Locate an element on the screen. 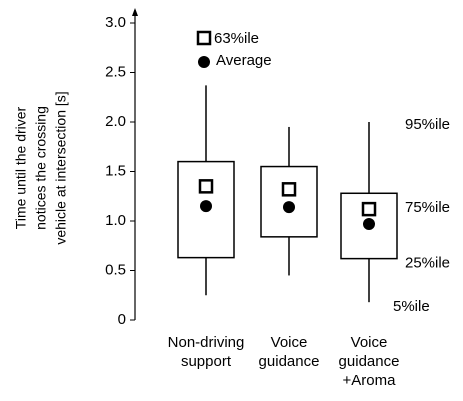 The height and width of the screenshot is (401, 463). y-axis-label: vehicle at intersection [s] is located at coordinates (61, 167).